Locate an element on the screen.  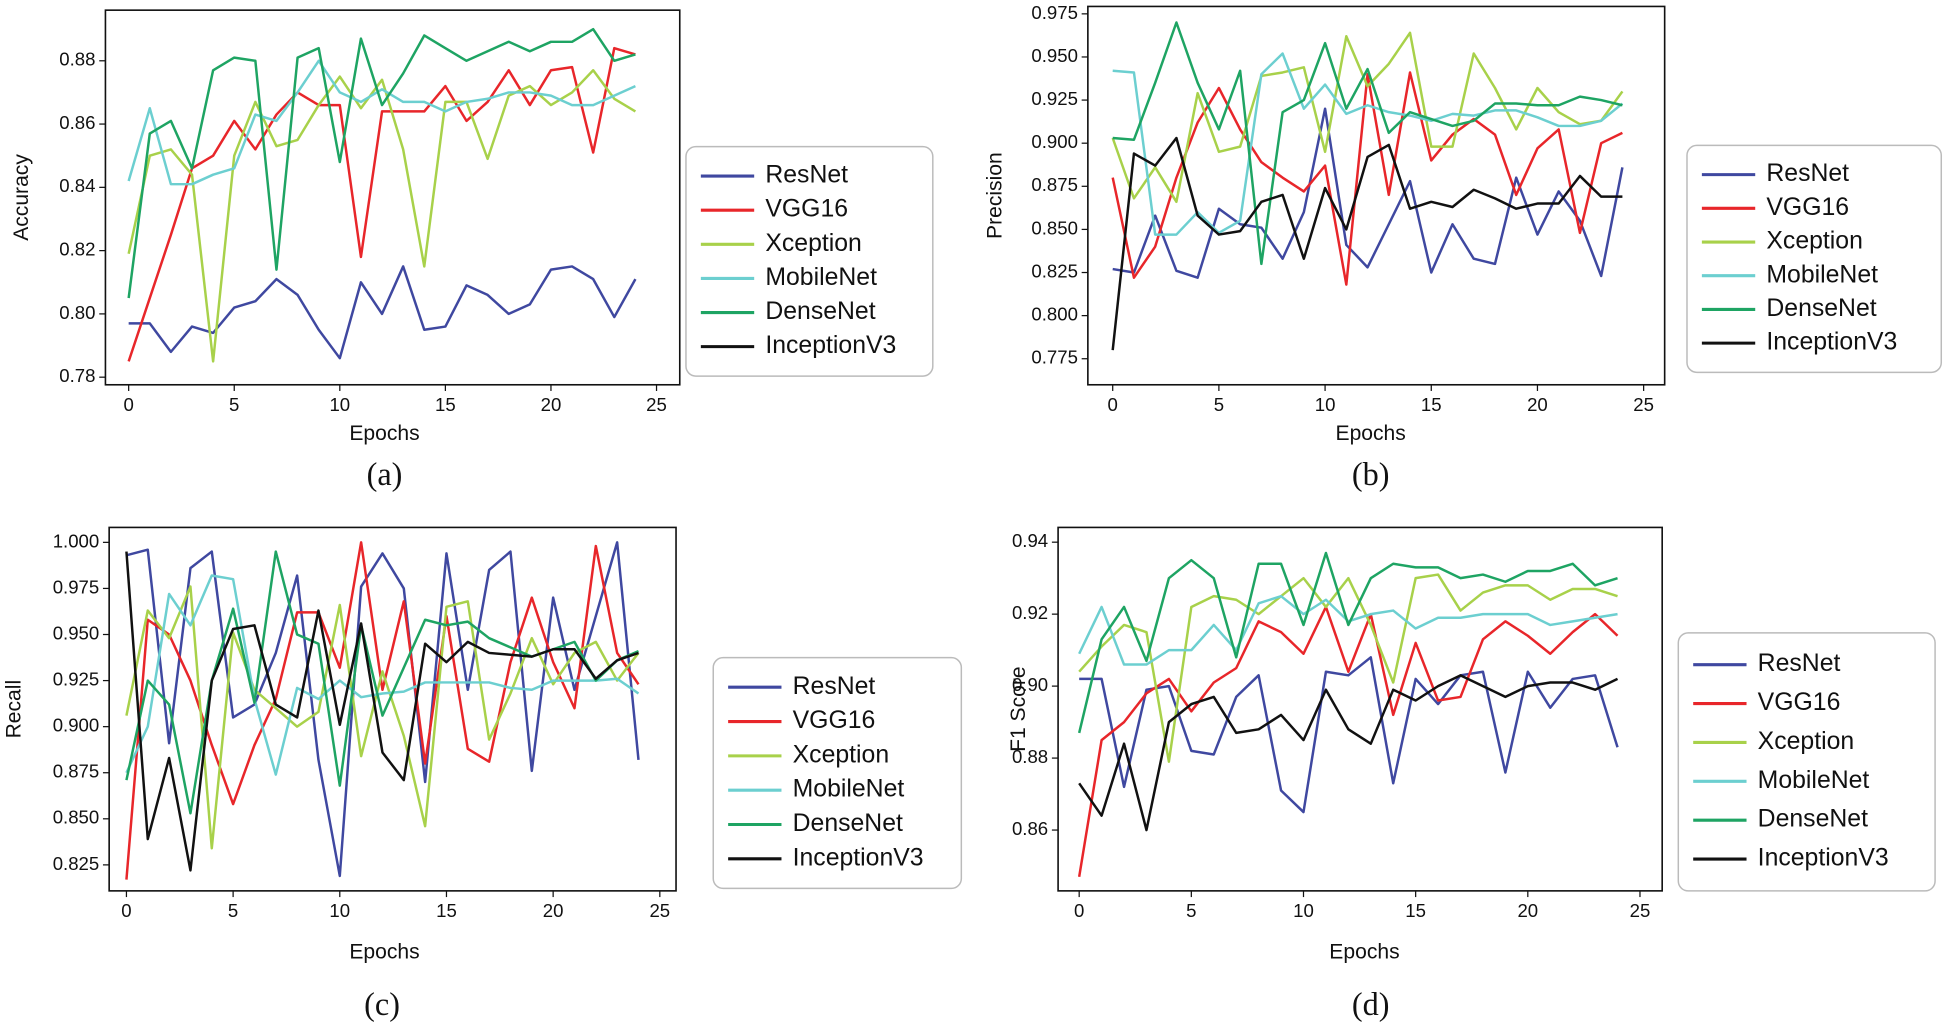
y-tick-label: 0.84 is located at coordinates (77, 185).